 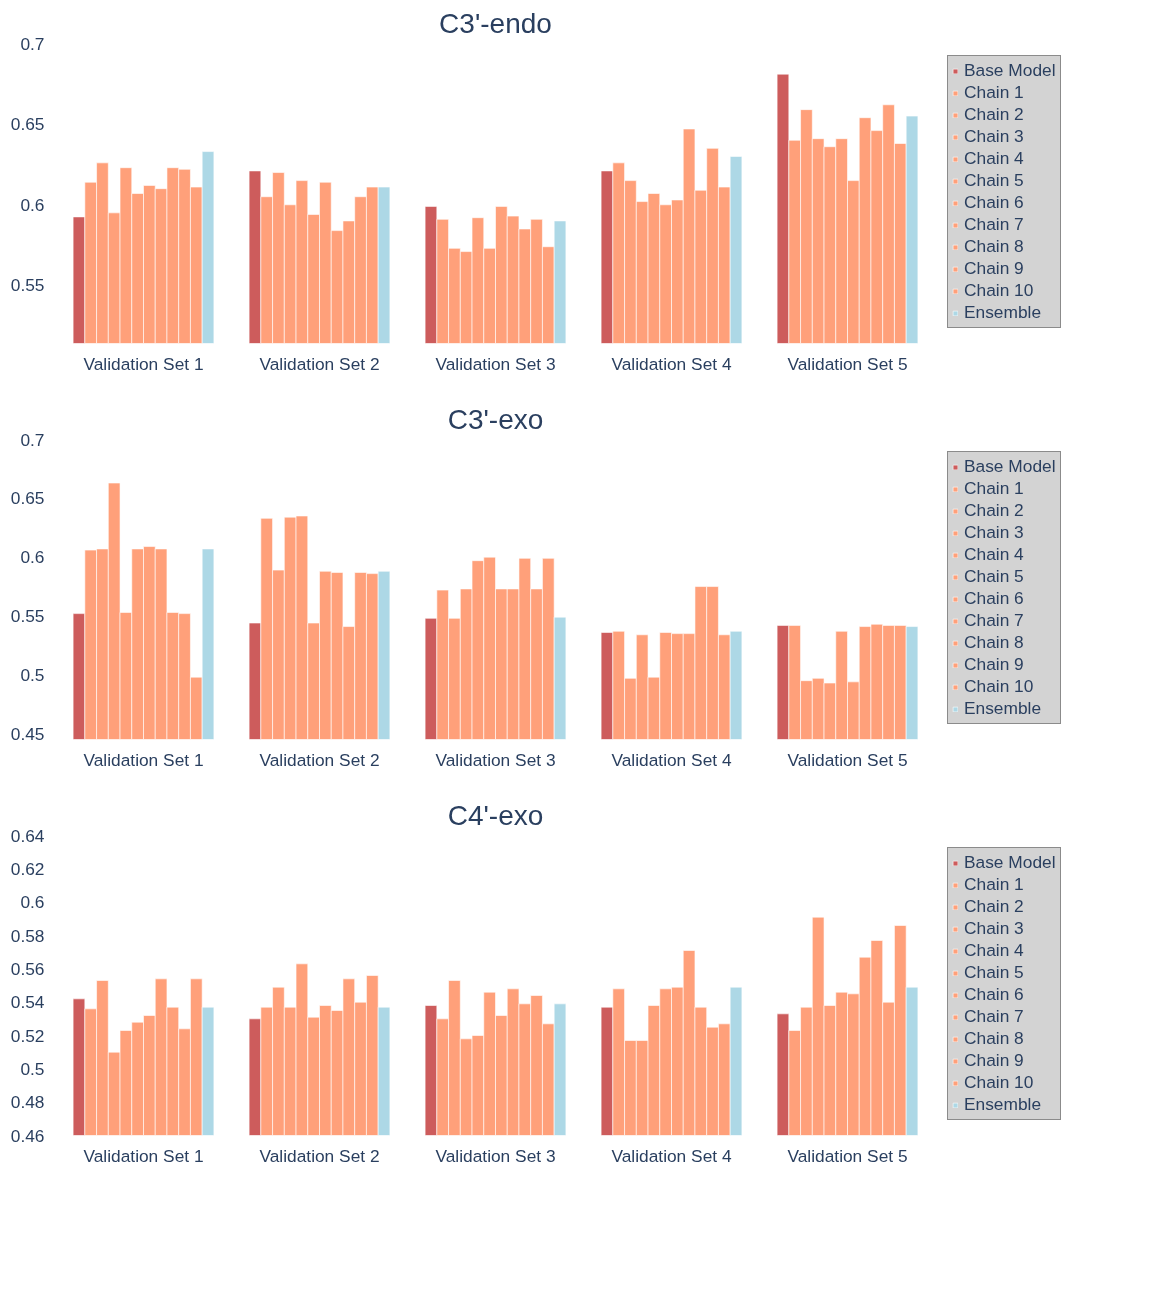 I want to click on y-tick-label: 0.64, so click(x=27, y=835).